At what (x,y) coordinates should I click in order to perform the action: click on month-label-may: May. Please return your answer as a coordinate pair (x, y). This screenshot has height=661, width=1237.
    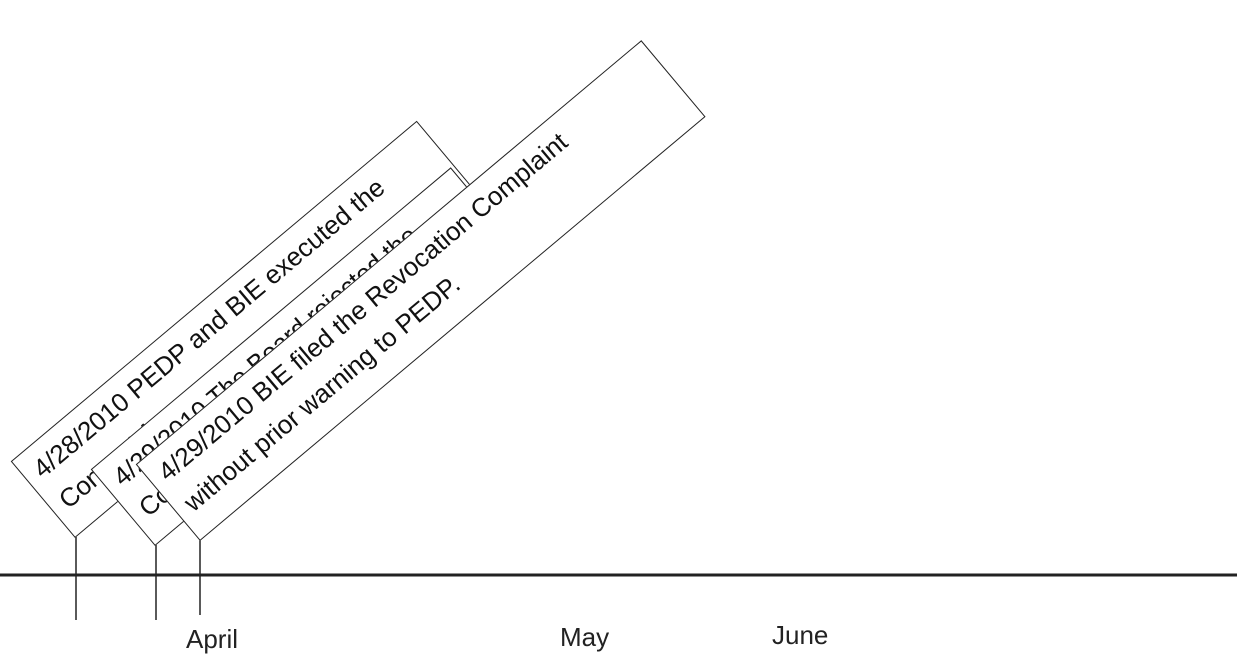
    Looking at the image, I should click on (585, 637).